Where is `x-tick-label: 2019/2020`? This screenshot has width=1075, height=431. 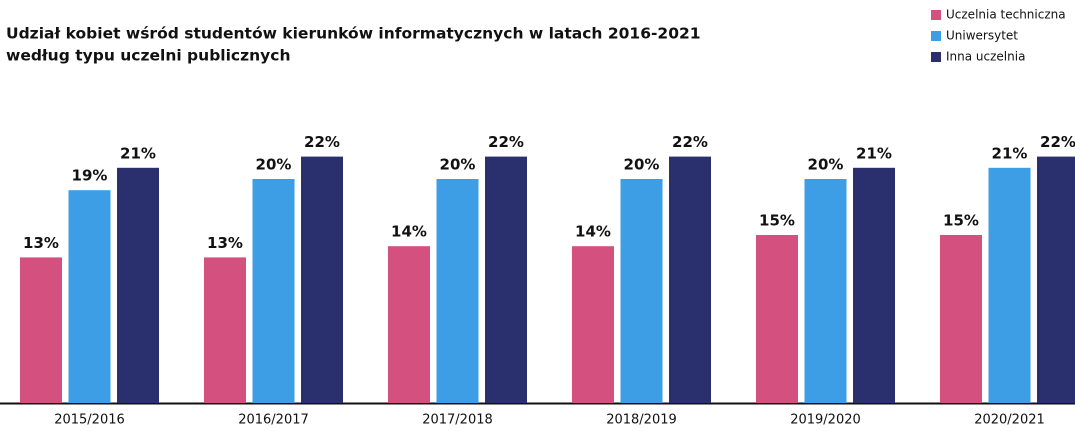
x-tick-label: 2019/2020 is located at coordinates (825, 420).